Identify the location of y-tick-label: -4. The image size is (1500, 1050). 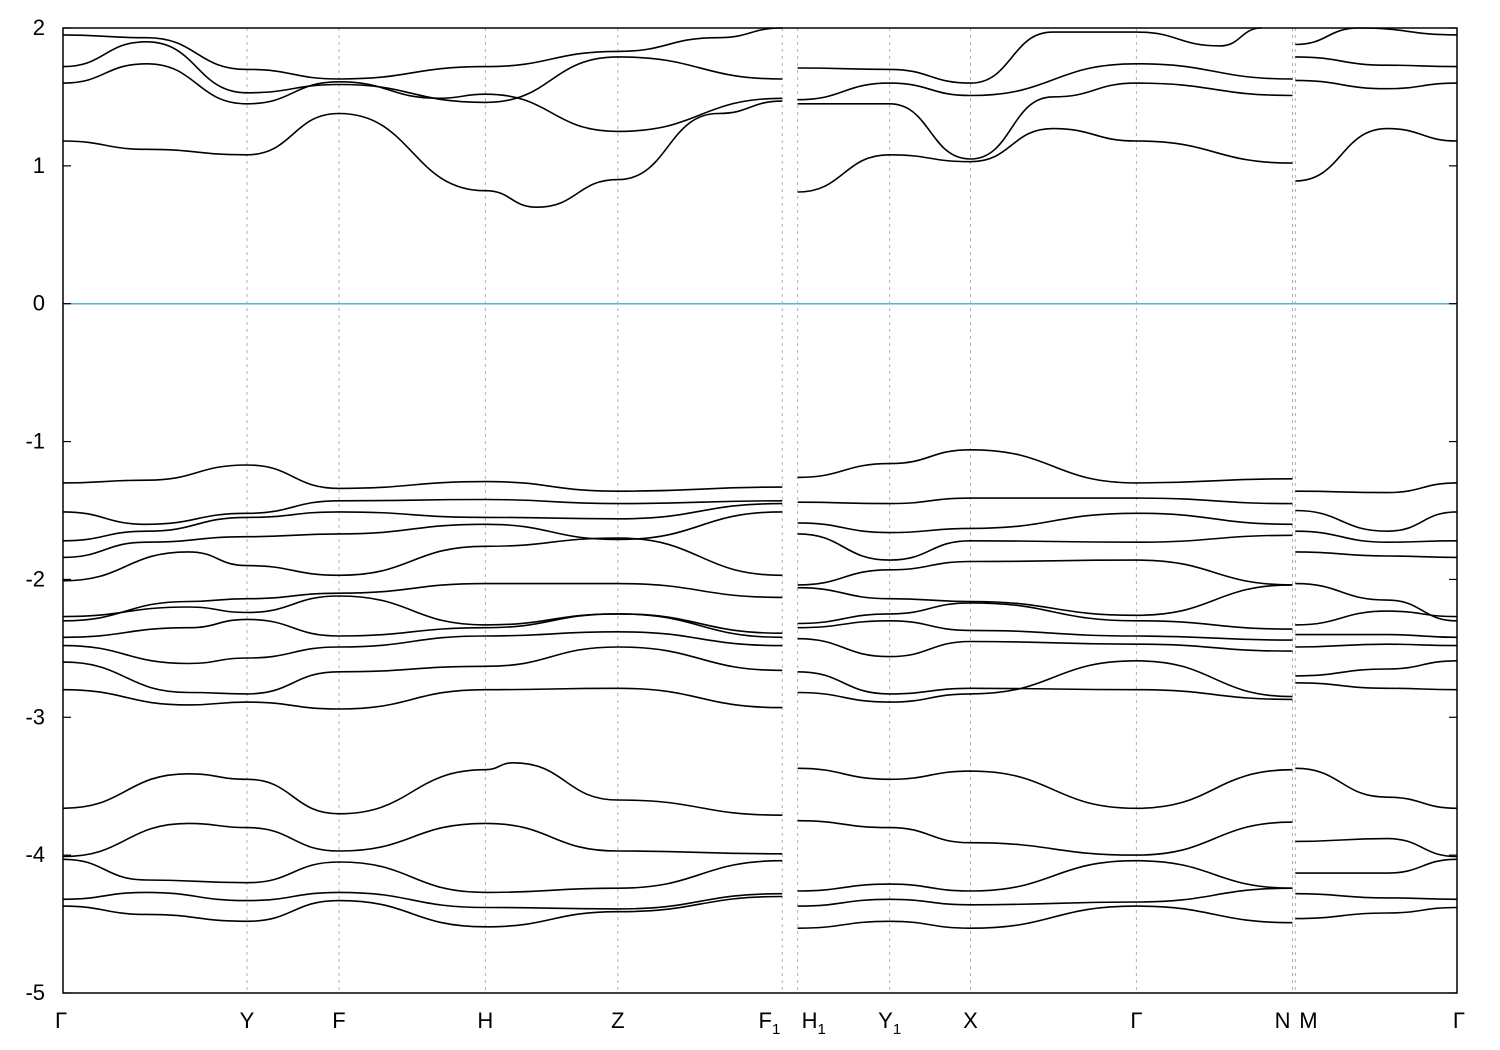
(35, 854).